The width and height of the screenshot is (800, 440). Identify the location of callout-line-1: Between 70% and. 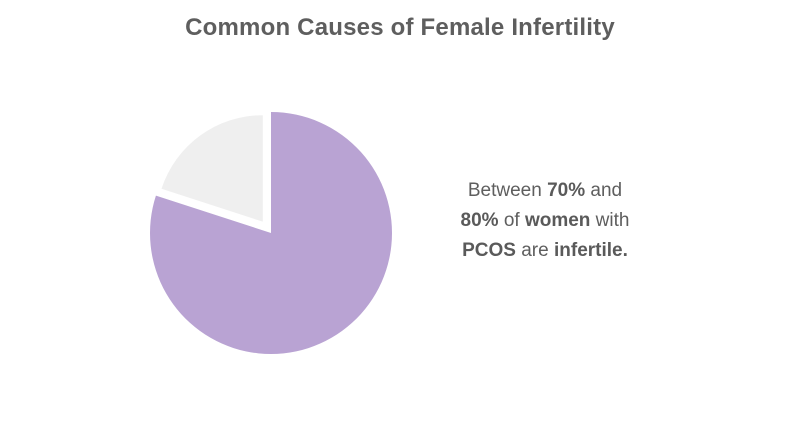
(545, 191).